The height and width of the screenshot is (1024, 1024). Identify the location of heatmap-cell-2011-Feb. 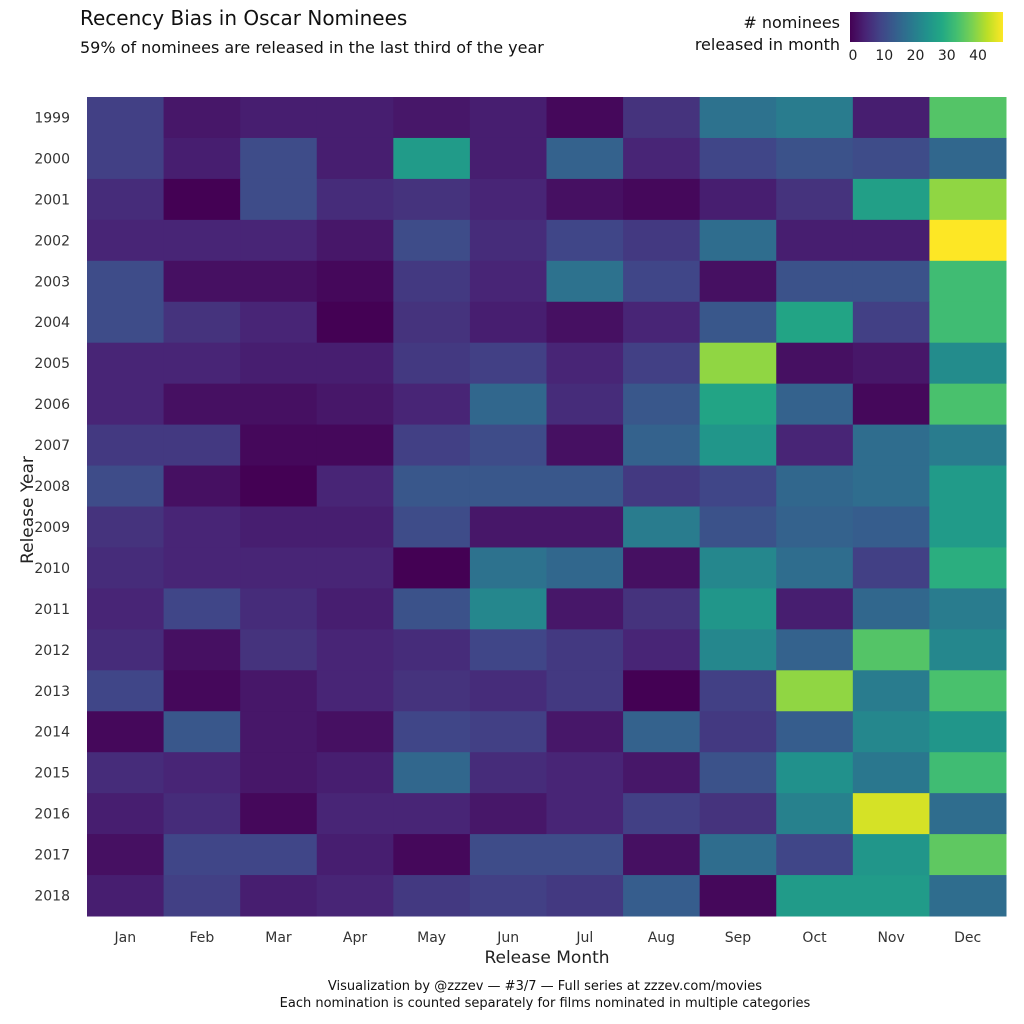
(202, 609).